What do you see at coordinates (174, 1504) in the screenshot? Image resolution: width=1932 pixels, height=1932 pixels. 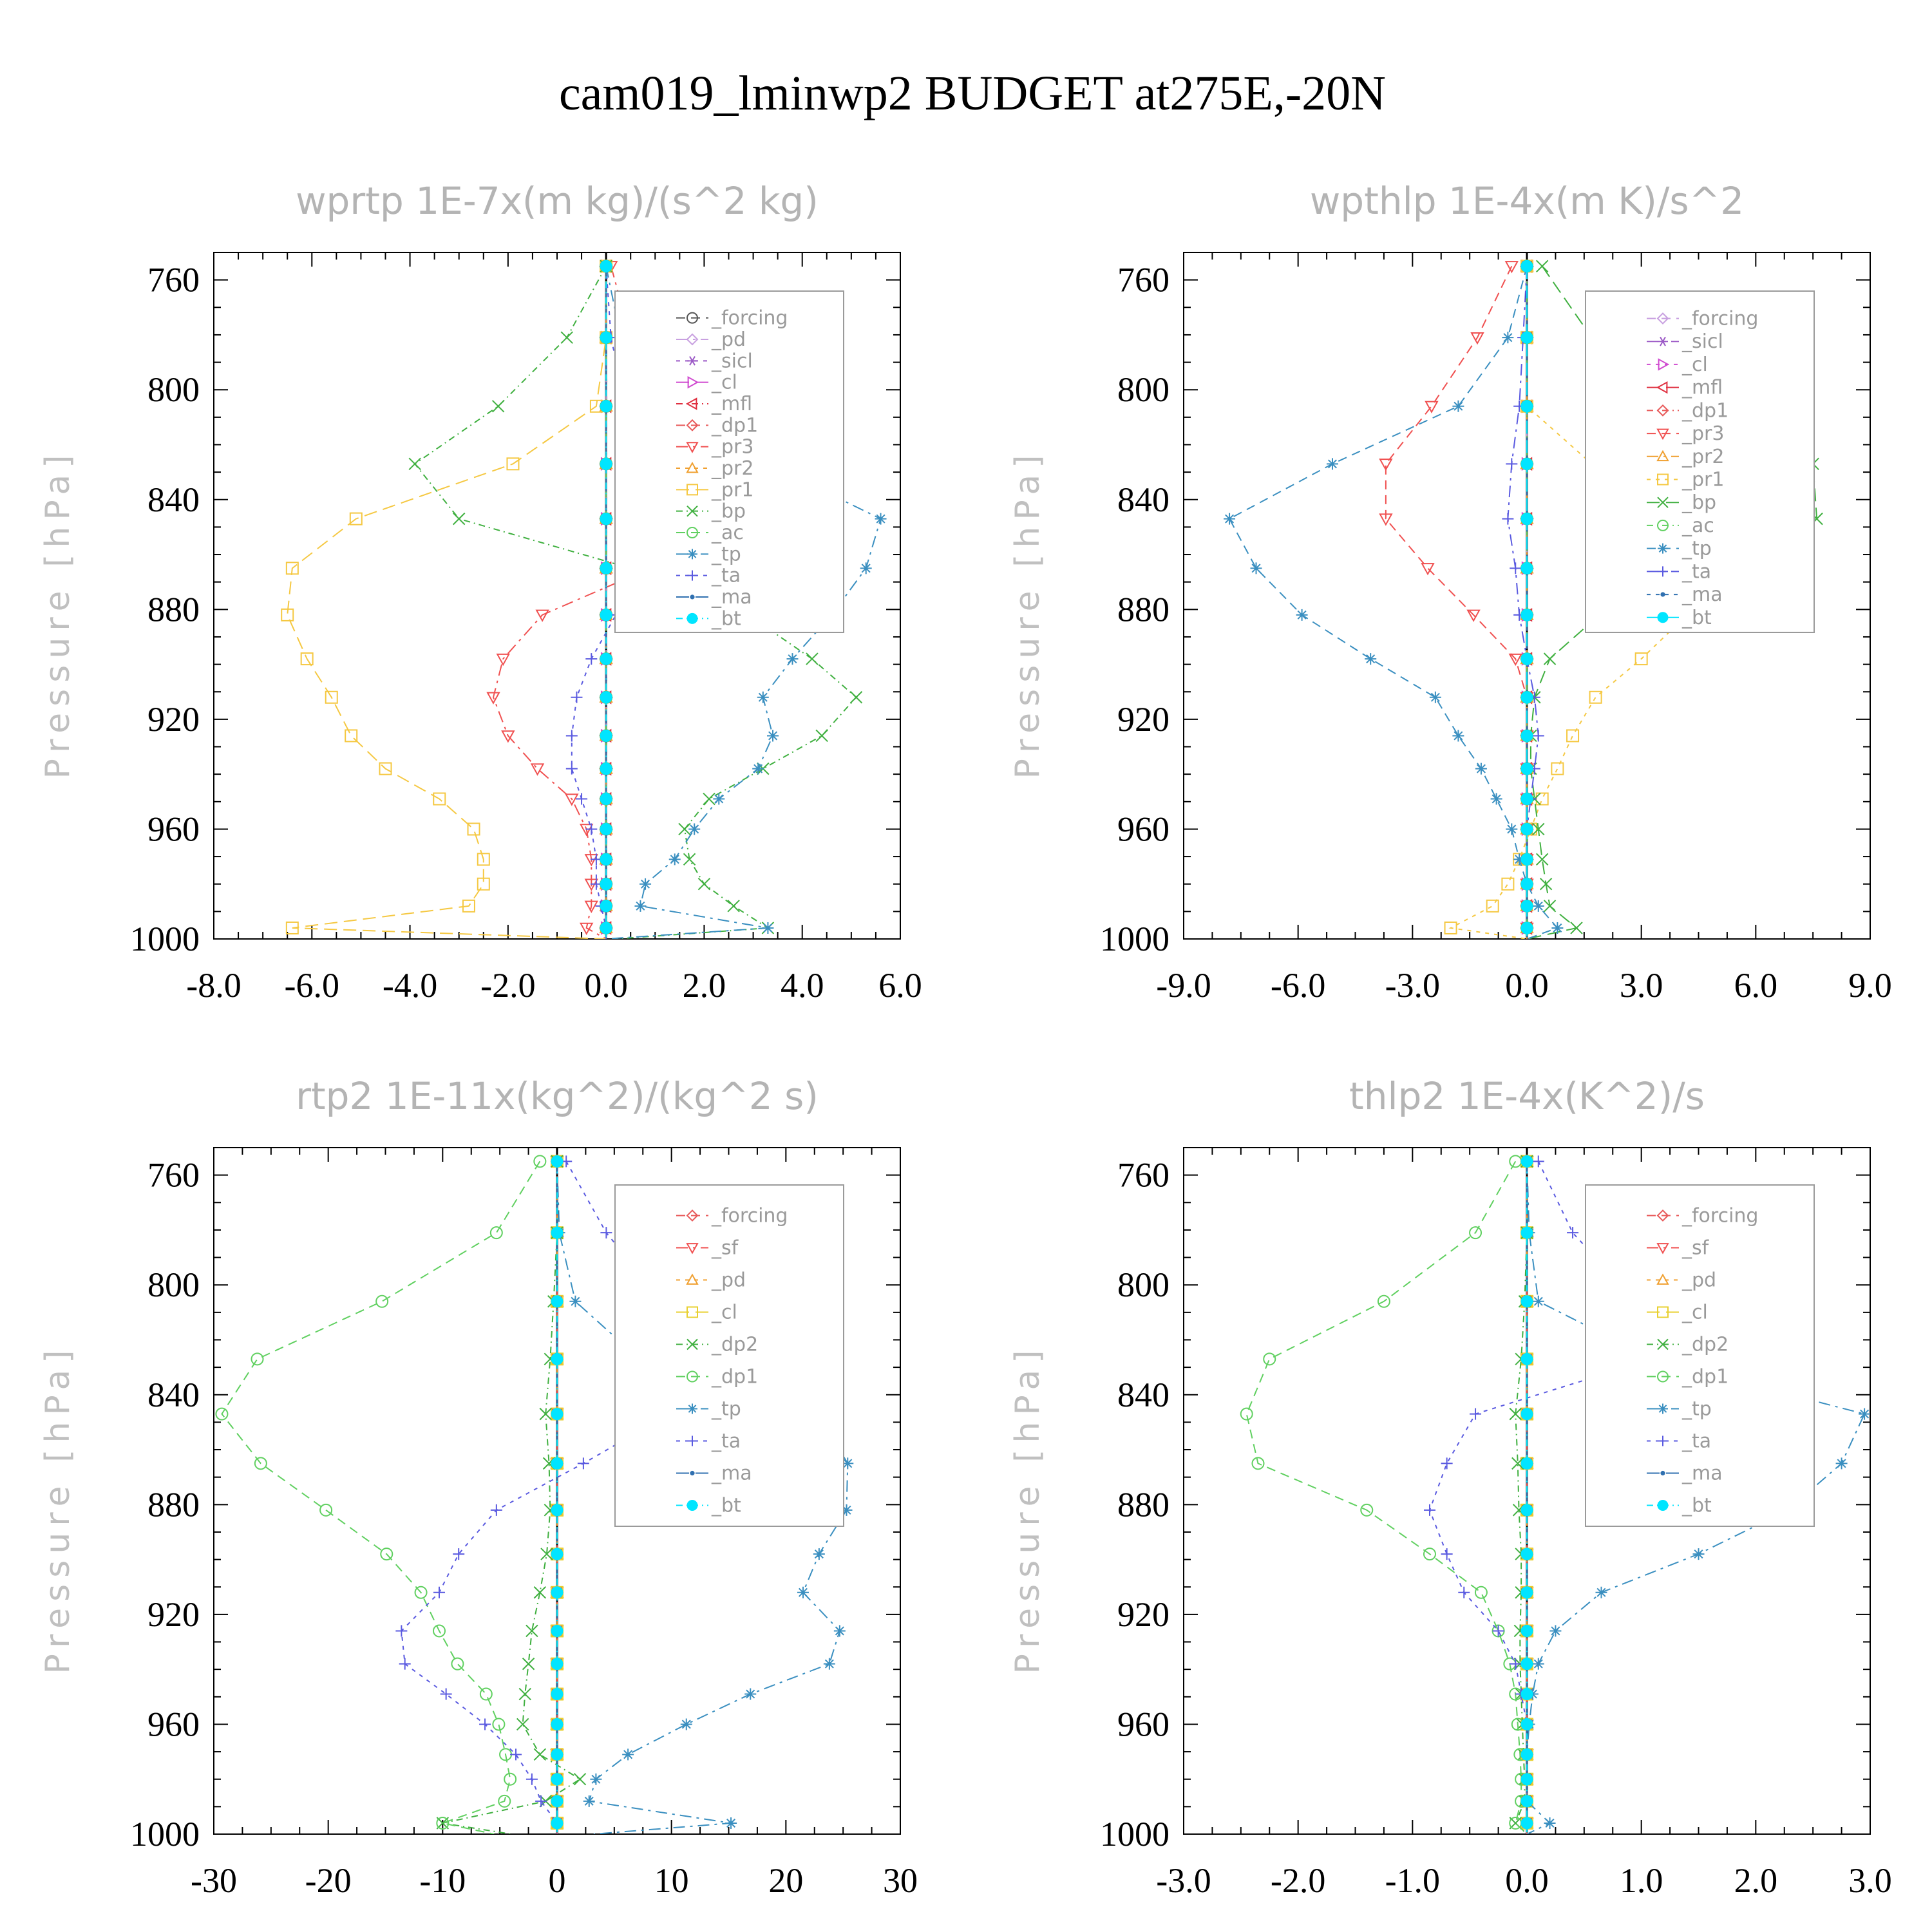 I see `y-tick-label: 880` at bounding box center [174, 1504].